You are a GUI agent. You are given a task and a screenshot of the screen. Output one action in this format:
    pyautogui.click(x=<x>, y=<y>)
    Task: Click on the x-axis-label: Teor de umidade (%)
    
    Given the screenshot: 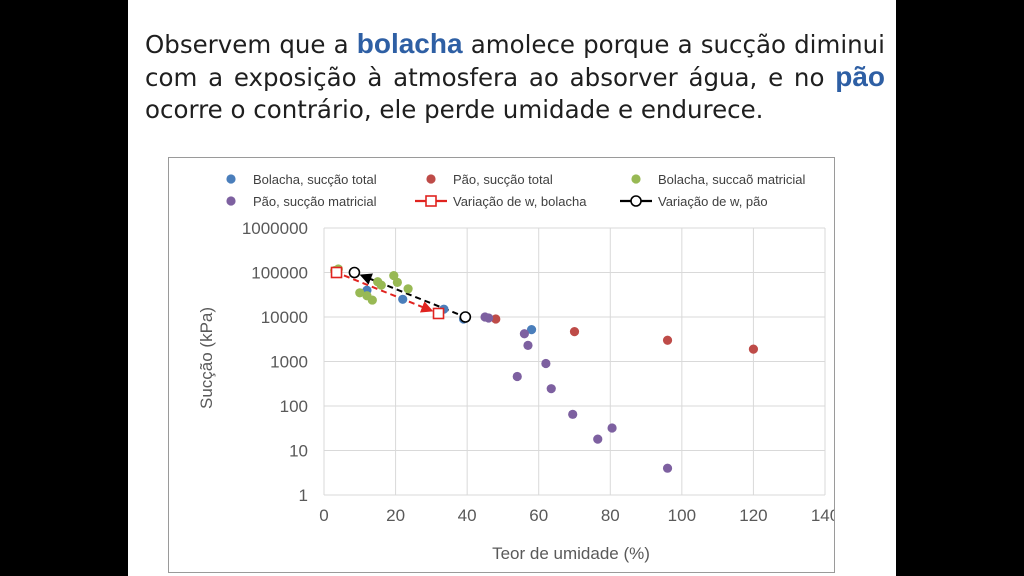 What is the action you would take?
    pyautogui.click(x=571, y=553)
    